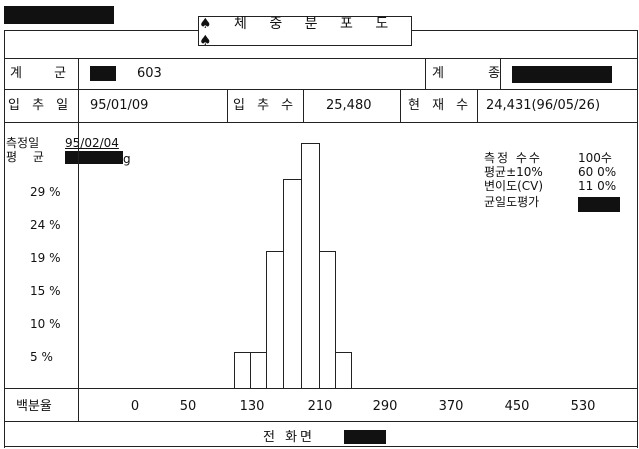 This screenshot has width=639, height=449. What do you see at coordinates (289, 437) in the screenshot?
I see `phone-label: 전 화면` at bounding box center [289, 437].